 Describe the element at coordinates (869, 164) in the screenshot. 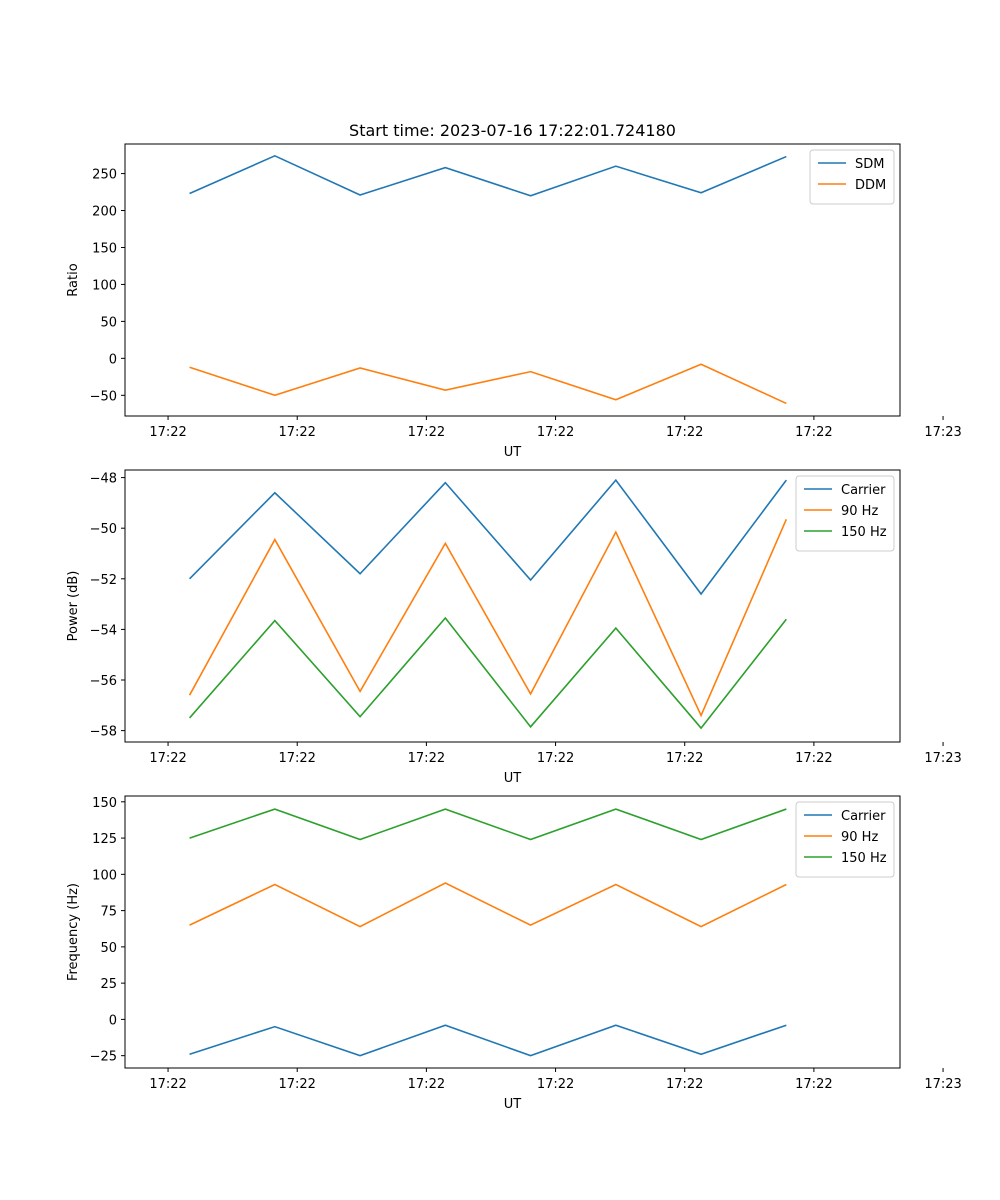

I see `legend-label: SDM` at that location.